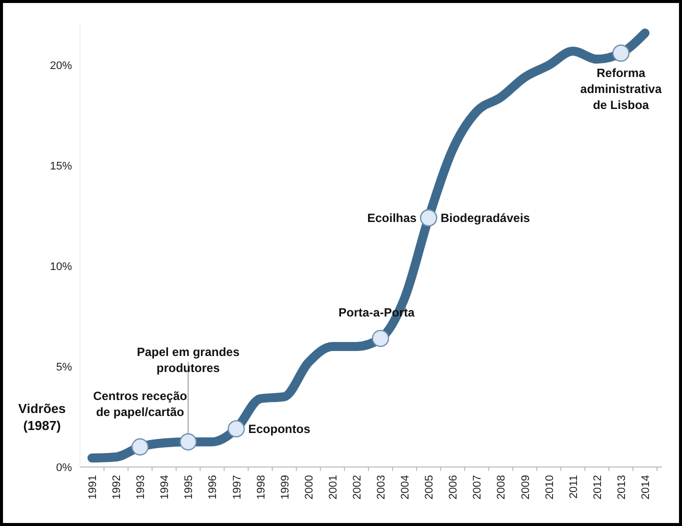 The height and width of the screenshot is (526, 682). Describe the element at coordinates (189, 487) in the screenshot. I see `x-tick-label: 1995` at that location.